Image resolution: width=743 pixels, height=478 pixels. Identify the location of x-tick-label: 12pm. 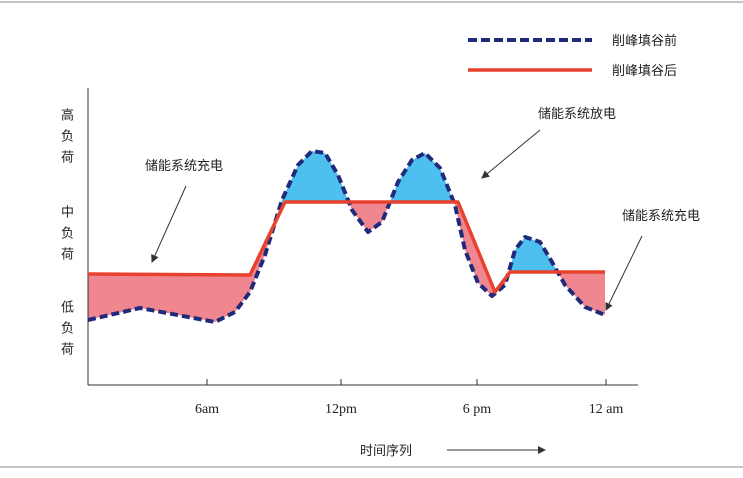
(341, 409).